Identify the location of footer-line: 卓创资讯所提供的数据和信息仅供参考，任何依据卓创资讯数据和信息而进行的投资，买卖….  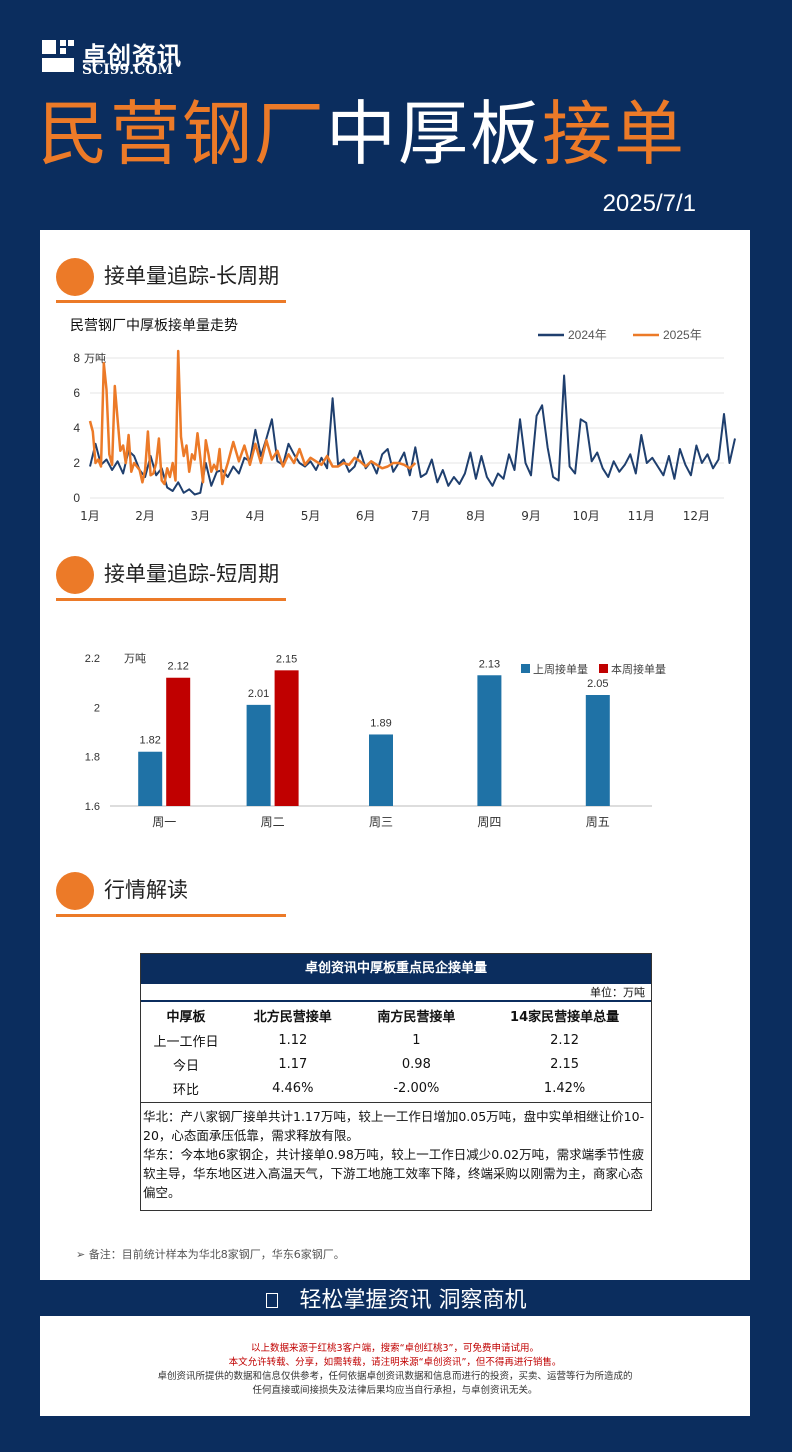
(395, 1376).